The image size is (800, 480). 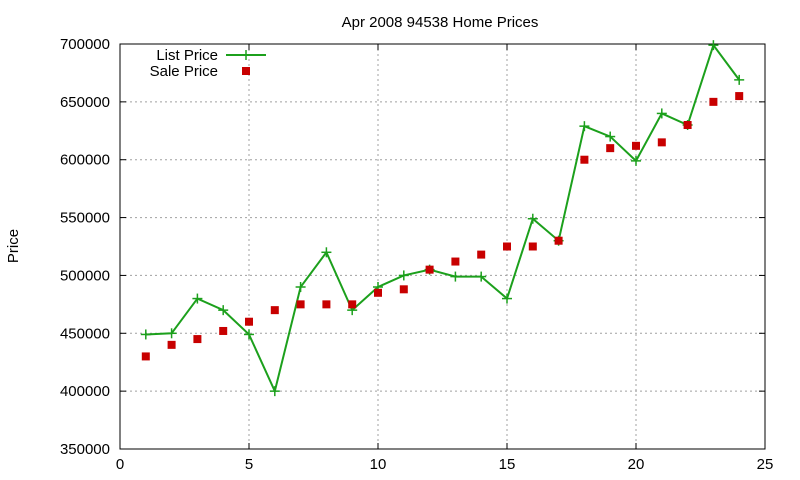 I want to click on y-tick-label: 500000, so click(x=85, y=275).